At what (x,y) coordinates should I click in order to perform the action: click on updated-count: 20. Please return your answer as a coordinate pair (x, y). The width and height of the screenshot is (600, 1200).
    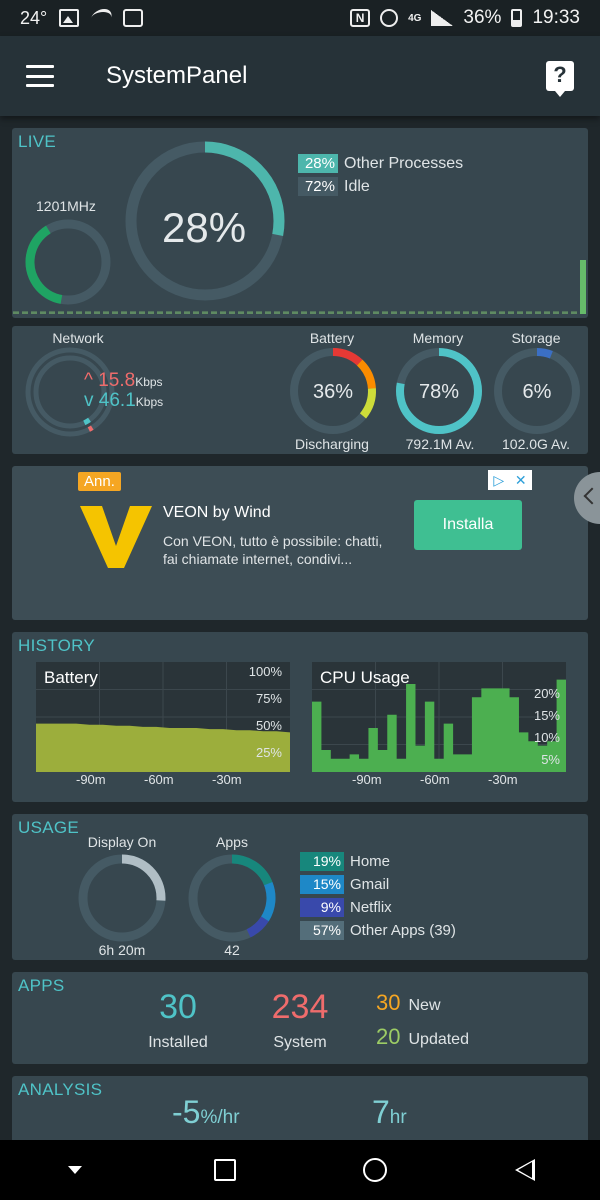
    Looking at the image, I should click on (388, 1036).